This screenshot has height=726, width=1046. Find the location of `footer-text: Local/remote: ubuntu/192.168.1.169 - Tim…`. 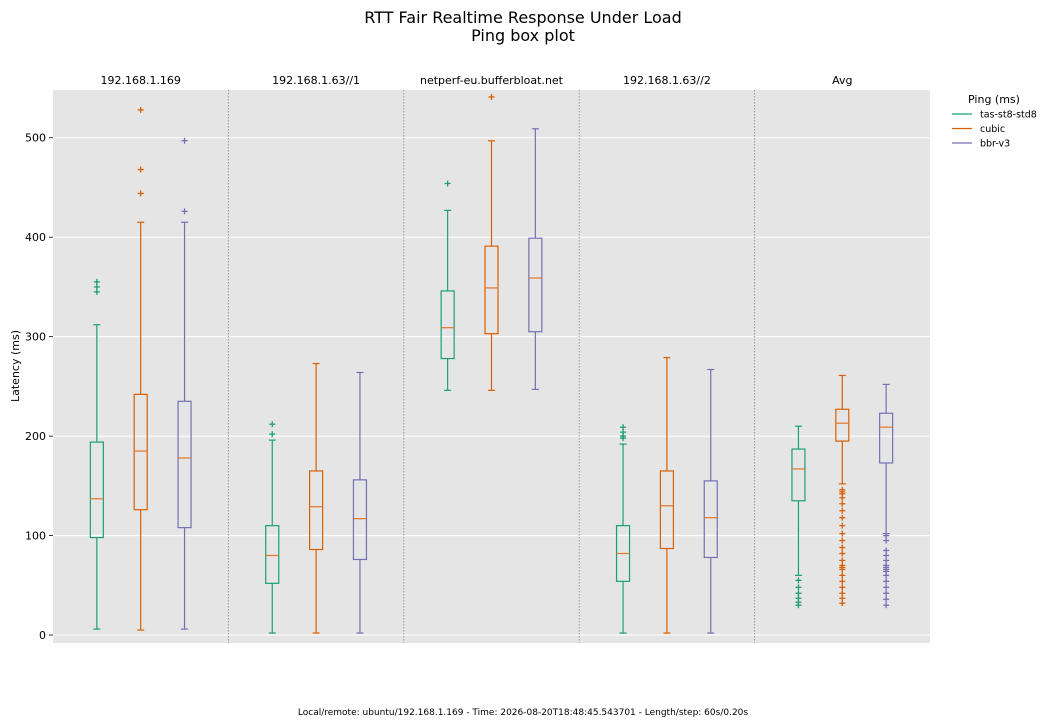

footer-text: Local/remote: ubuntu/192.168.1.169 - Tim… is located at coordinates (523, 713).